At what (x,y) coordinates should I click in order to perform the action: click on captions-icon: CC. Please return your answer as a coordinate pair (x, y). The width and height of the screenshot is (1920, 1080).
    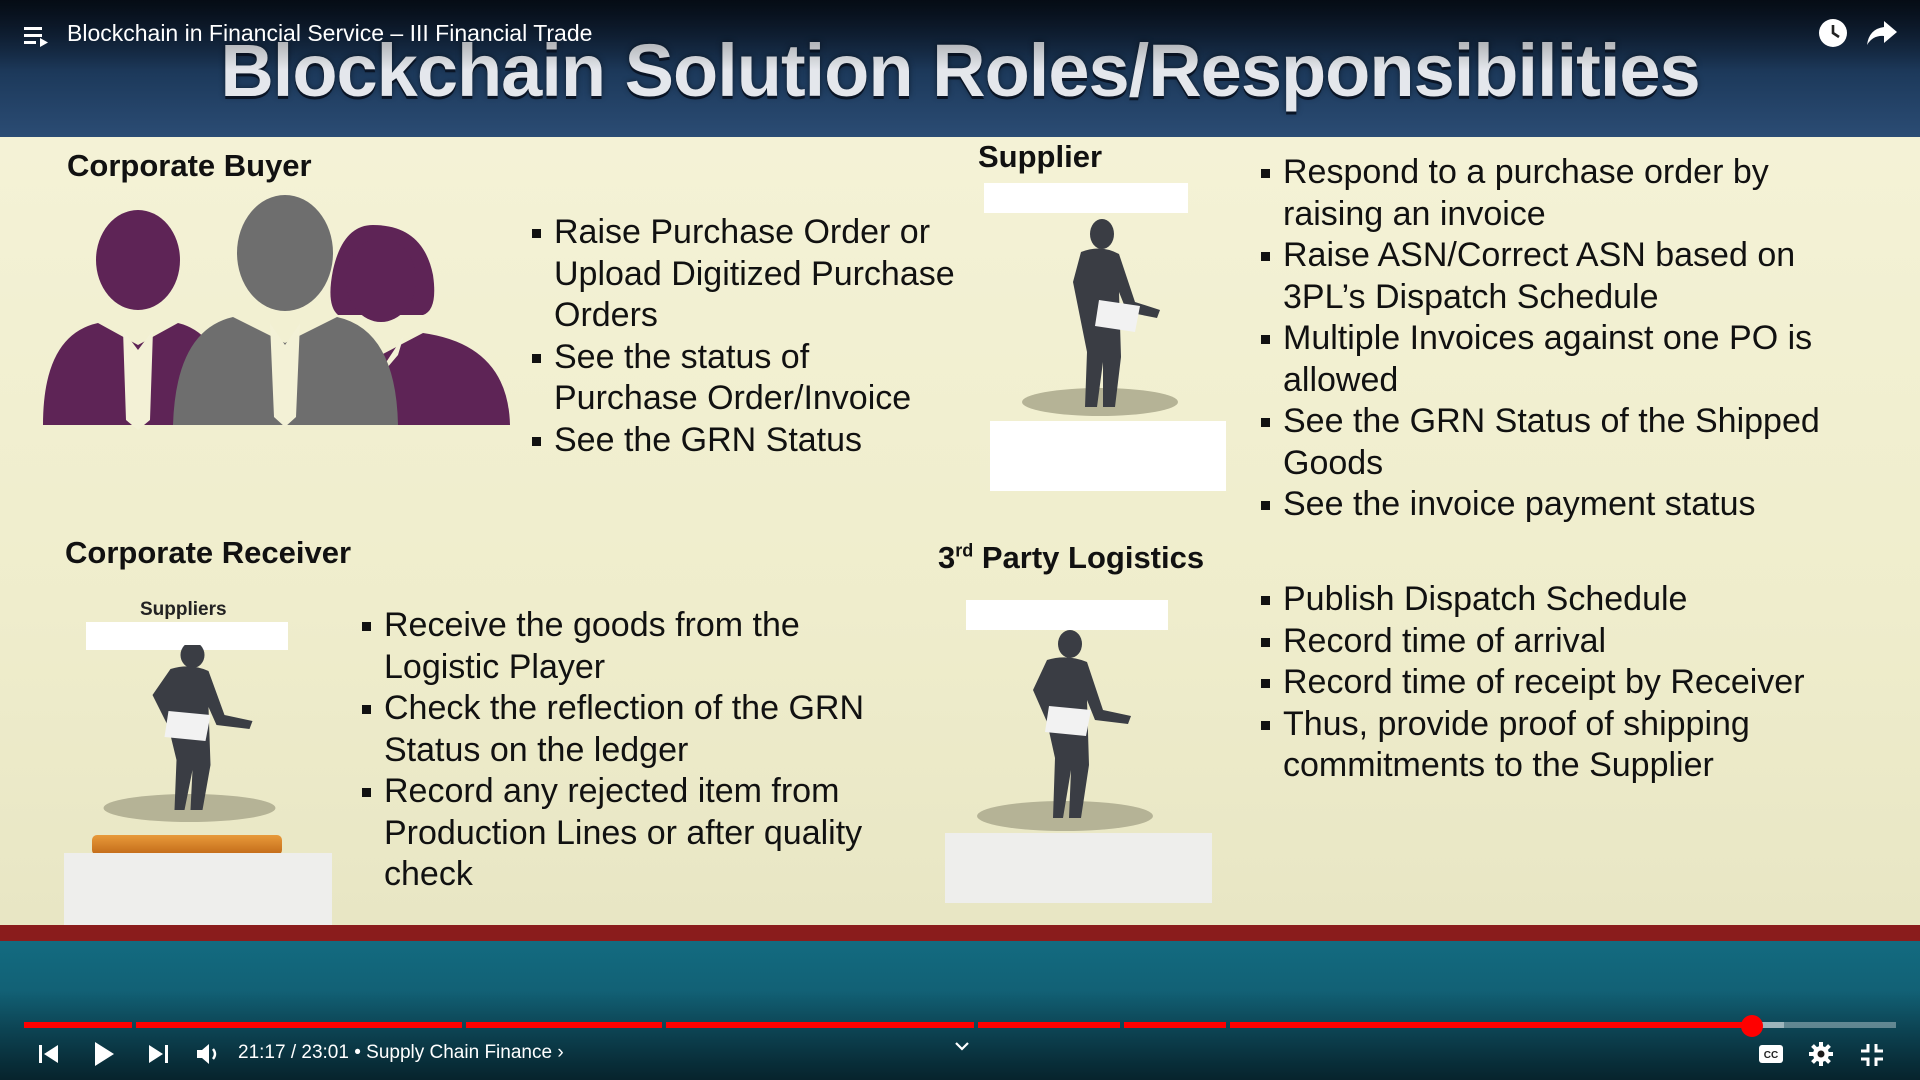
    Looking at the image, I should click on (1771, 1054).